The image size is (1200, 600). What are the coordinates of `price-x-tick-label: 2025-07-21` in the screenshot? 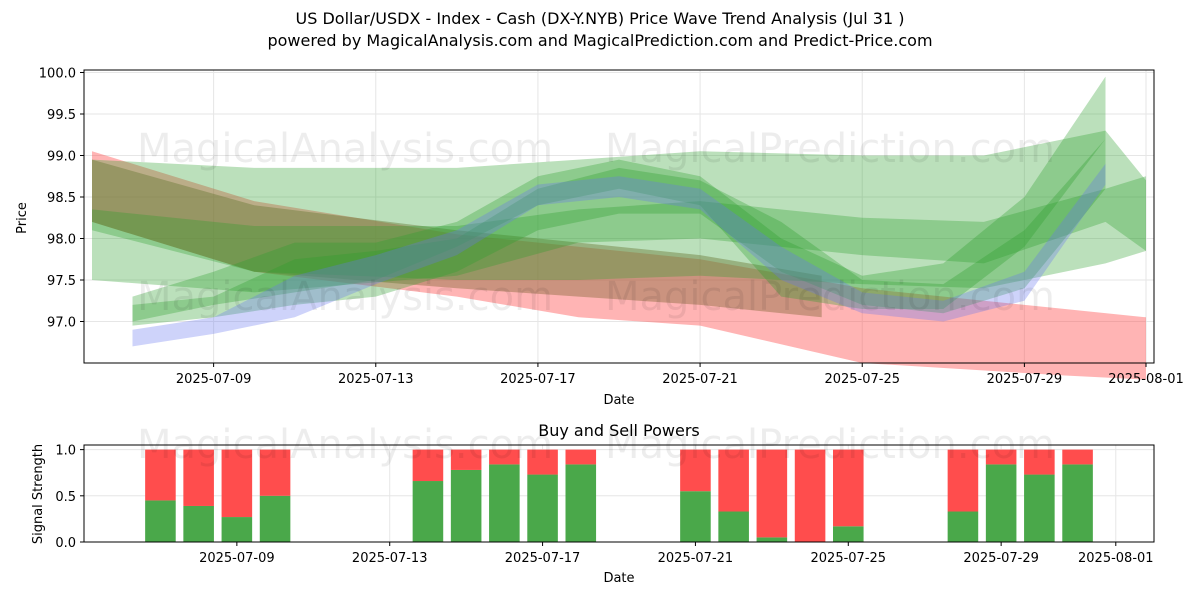 It's located at (700, 379).